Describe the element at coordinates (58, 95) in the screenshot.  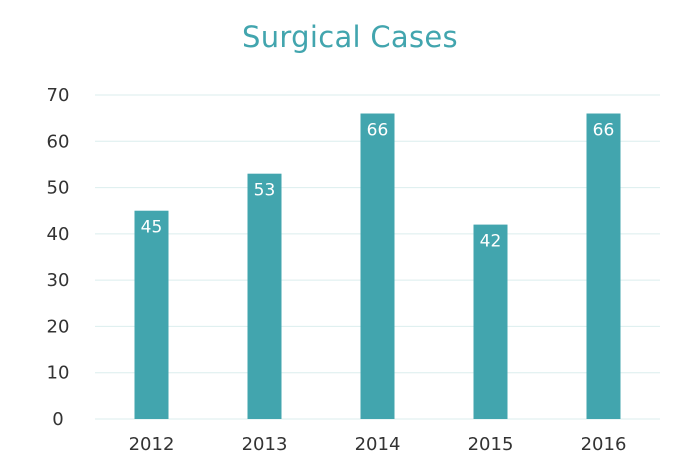
I see `y-tick-label: 70` at that location.